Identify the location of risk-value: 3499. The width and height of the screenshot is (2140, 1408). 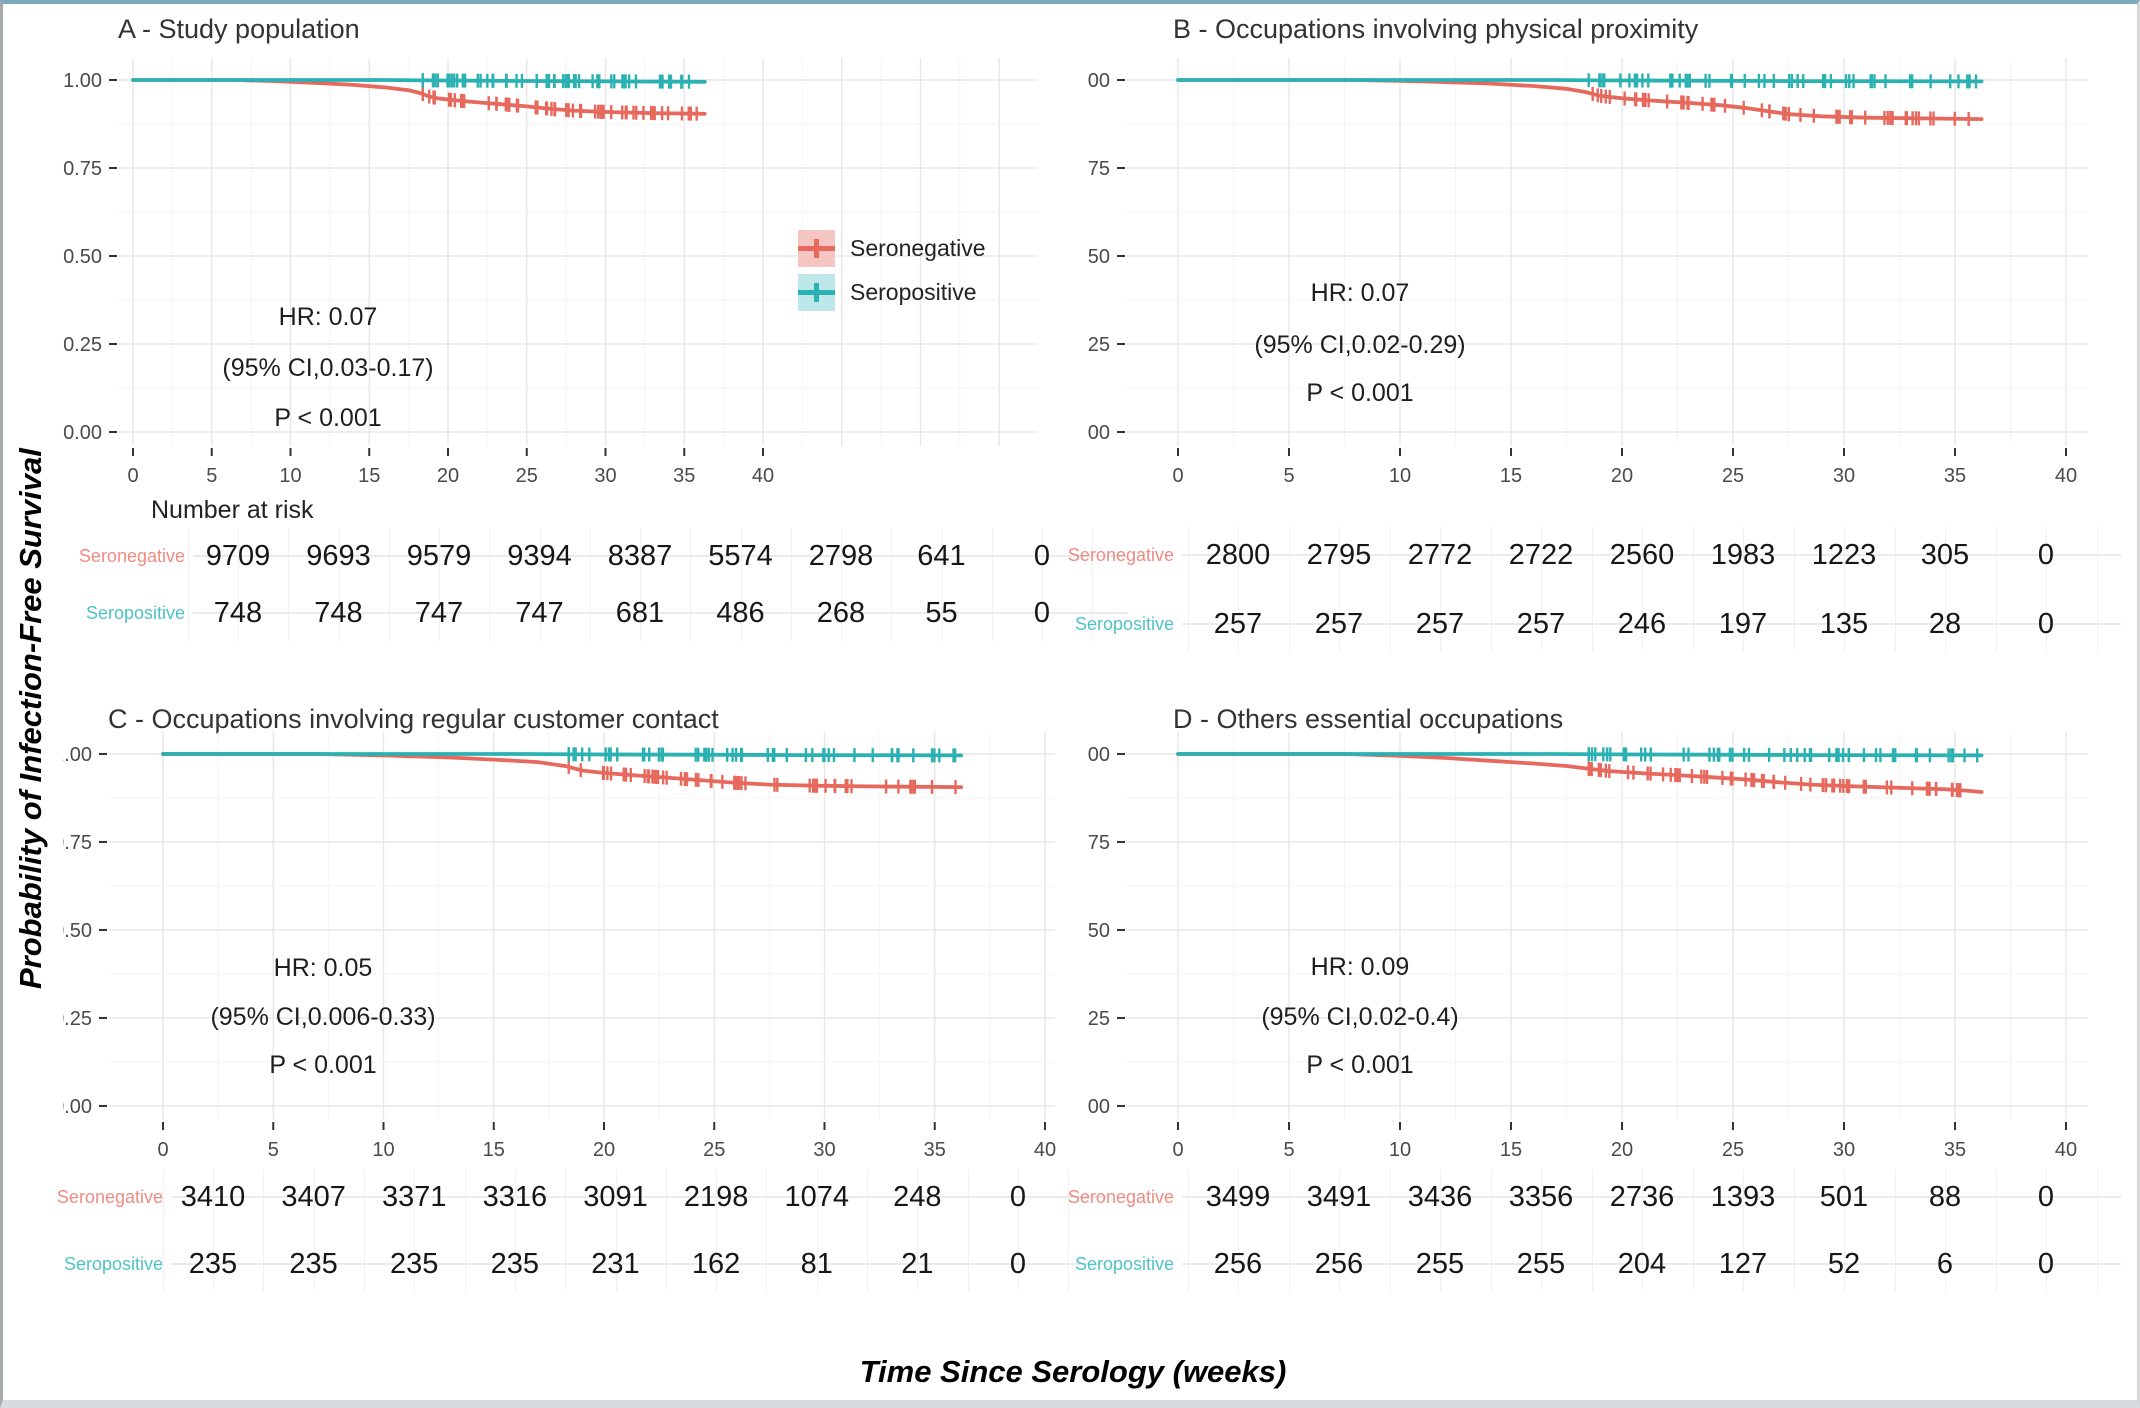
(1238, 1197).